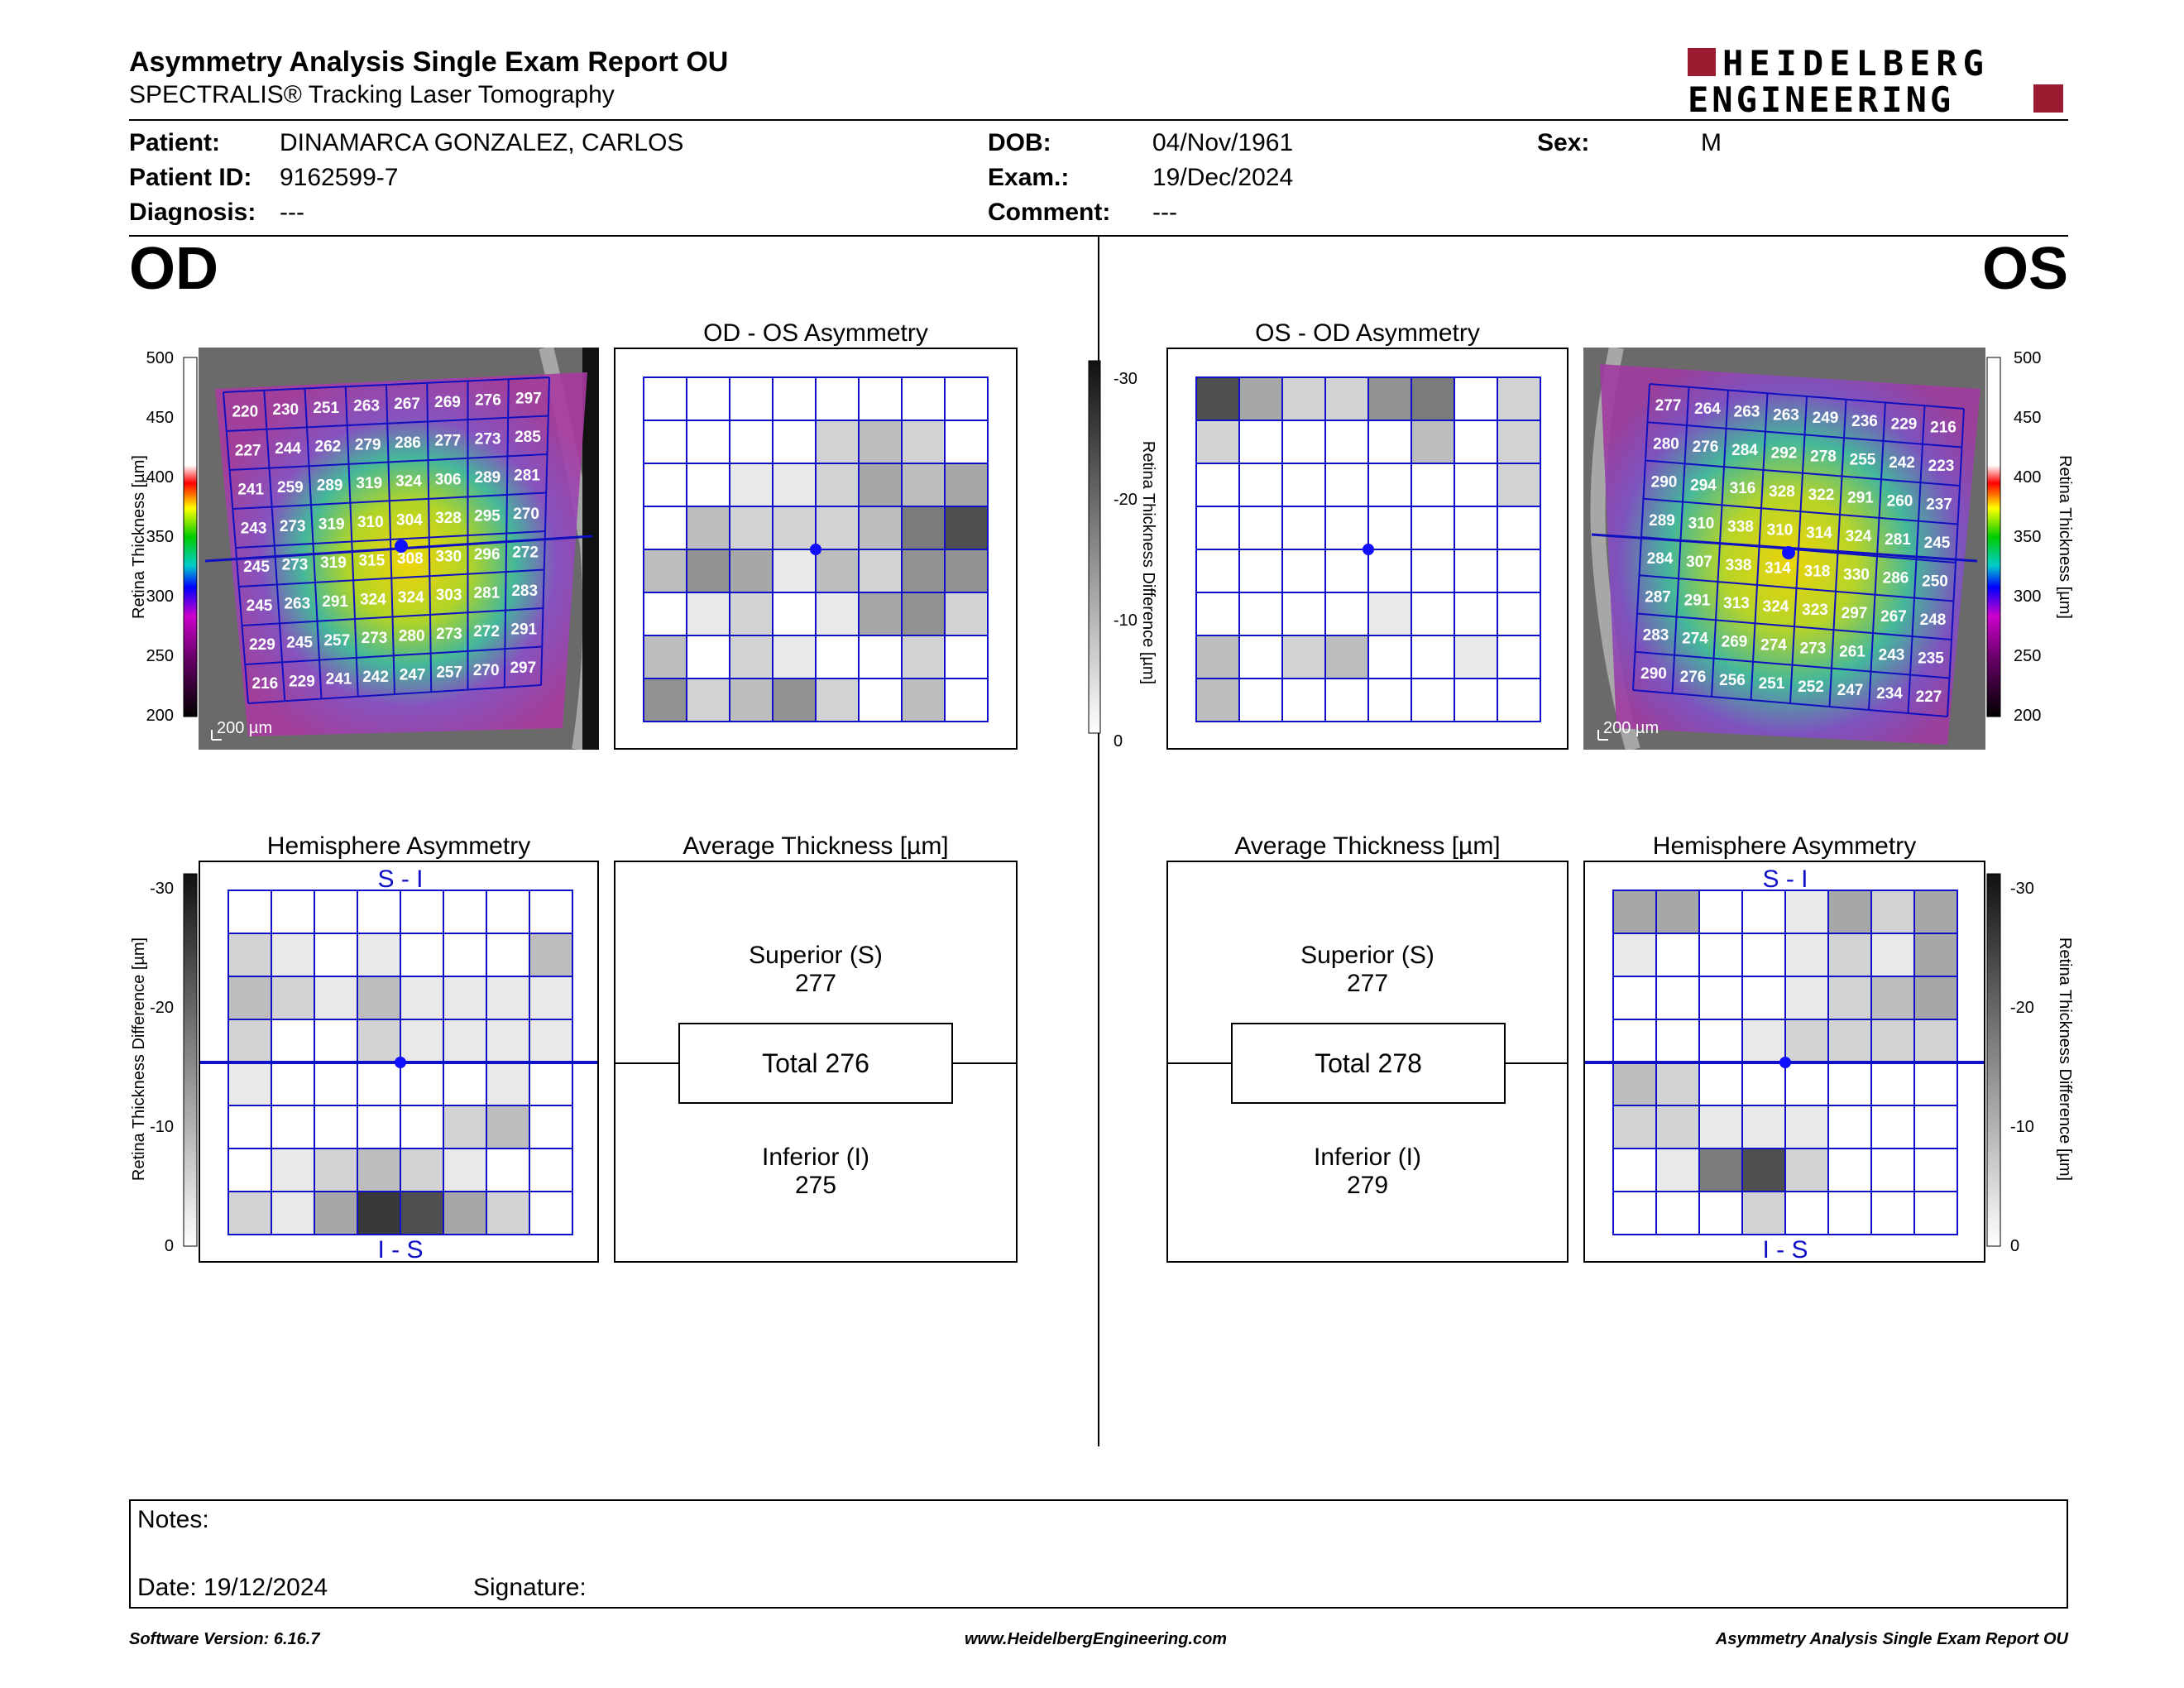  I want to click on tick-label: -30, so click(162, 889).